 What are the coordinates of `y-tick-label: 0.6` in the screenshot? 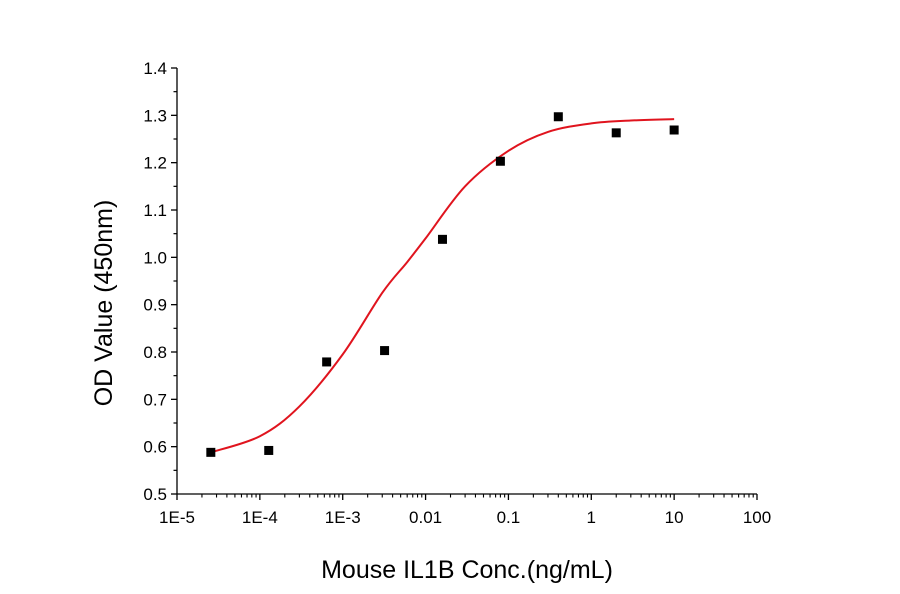 It's located at (155, 447).